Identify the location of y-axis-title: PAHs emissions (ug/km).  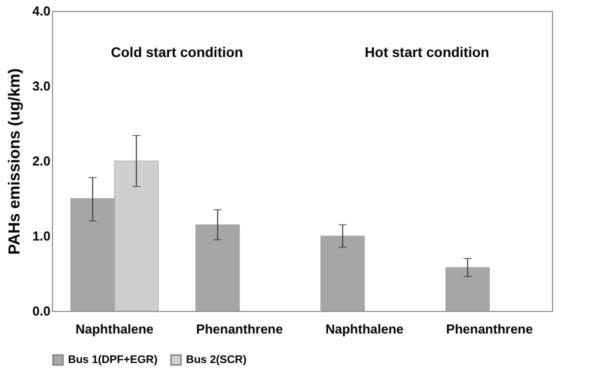
(15, 161).